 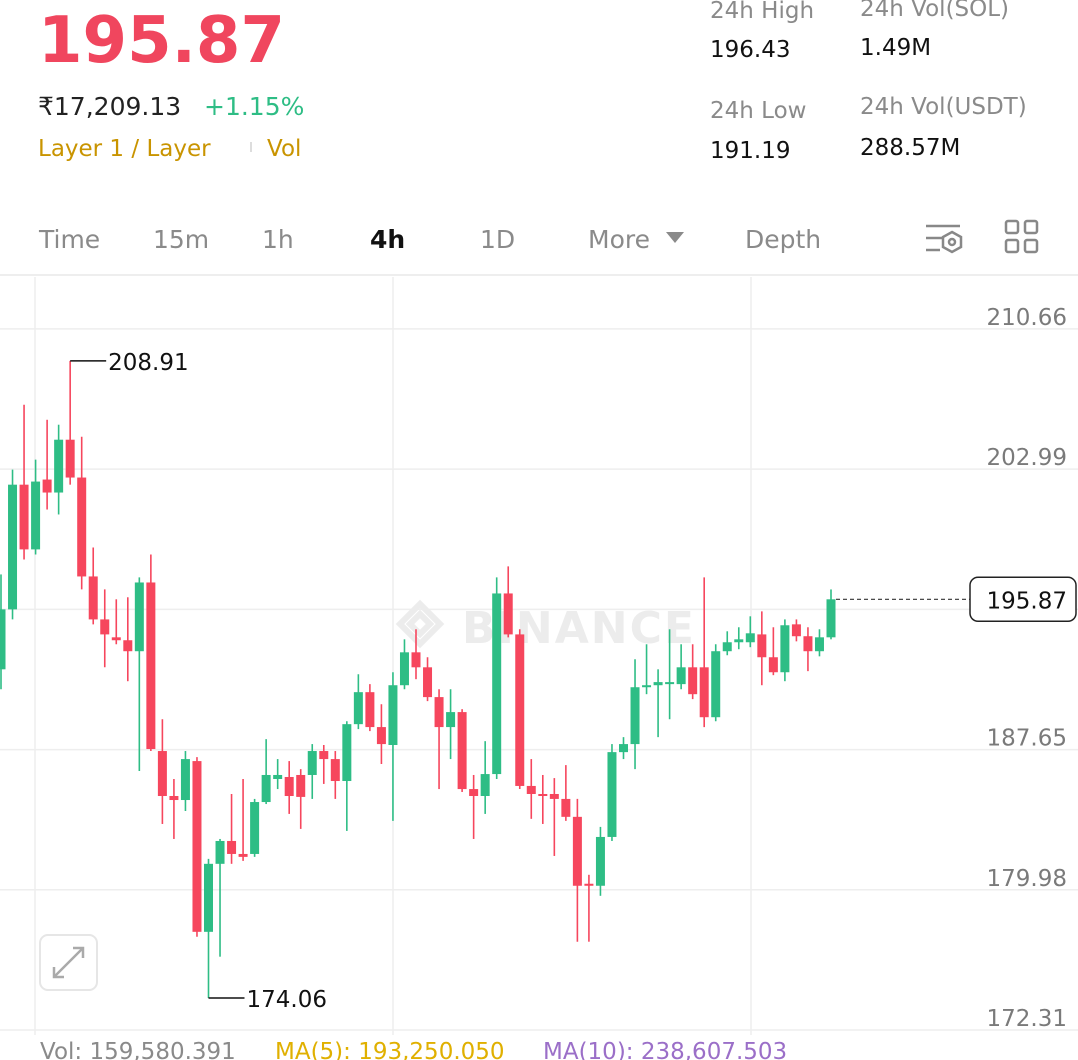 I want to click on ma10-label: MA(10): 238,607.503, so click(x=665, y=1049).